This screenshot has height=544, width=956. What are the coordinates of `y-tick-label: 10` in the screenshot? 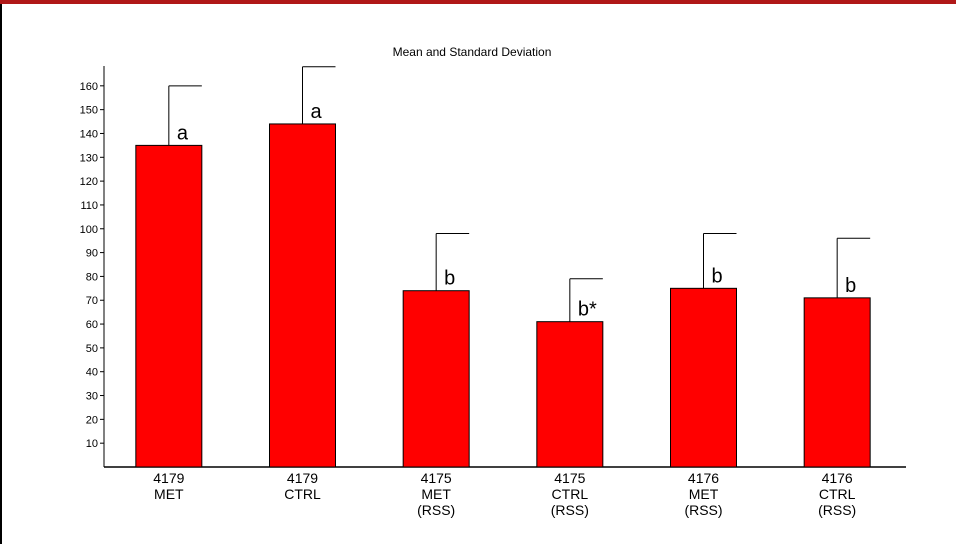 It's located at (92, 444).